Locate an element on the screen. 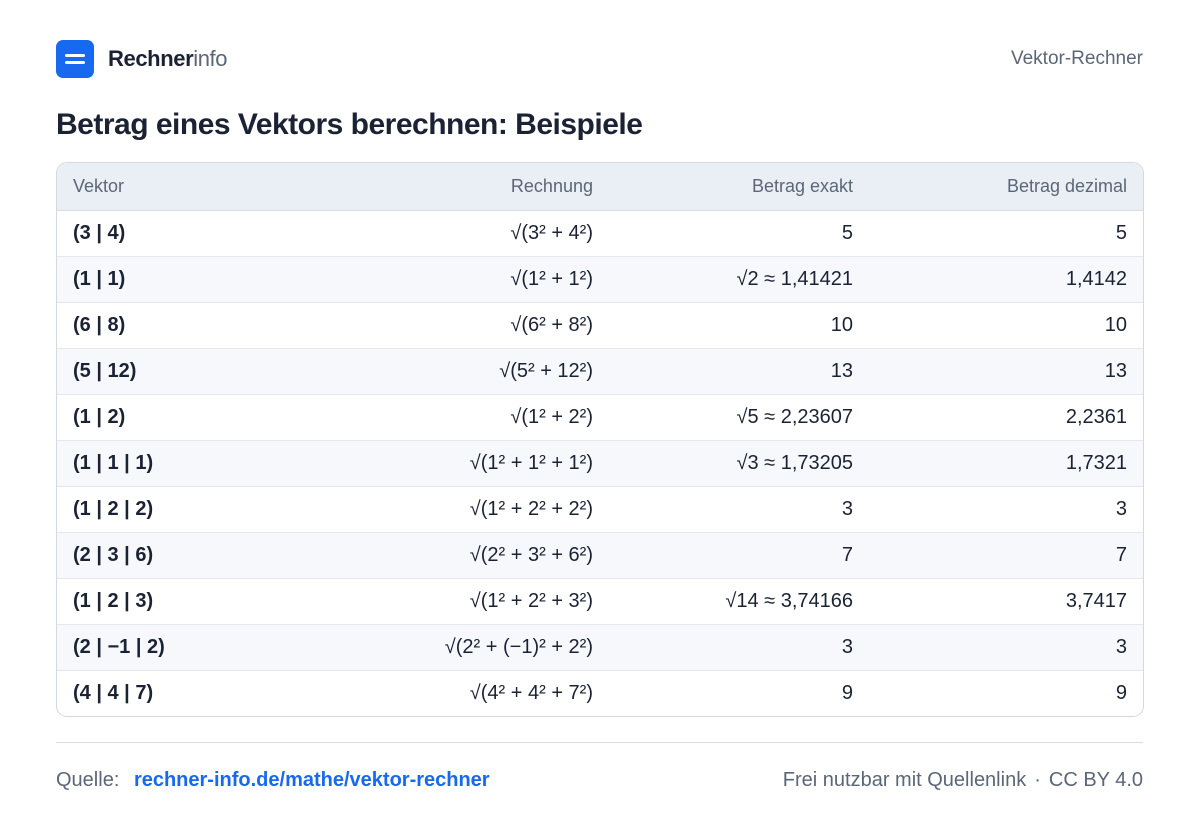 The image size is (1200, 822). cell-vector: (1 | 2 | 2) is located at coordinates (187, 509).